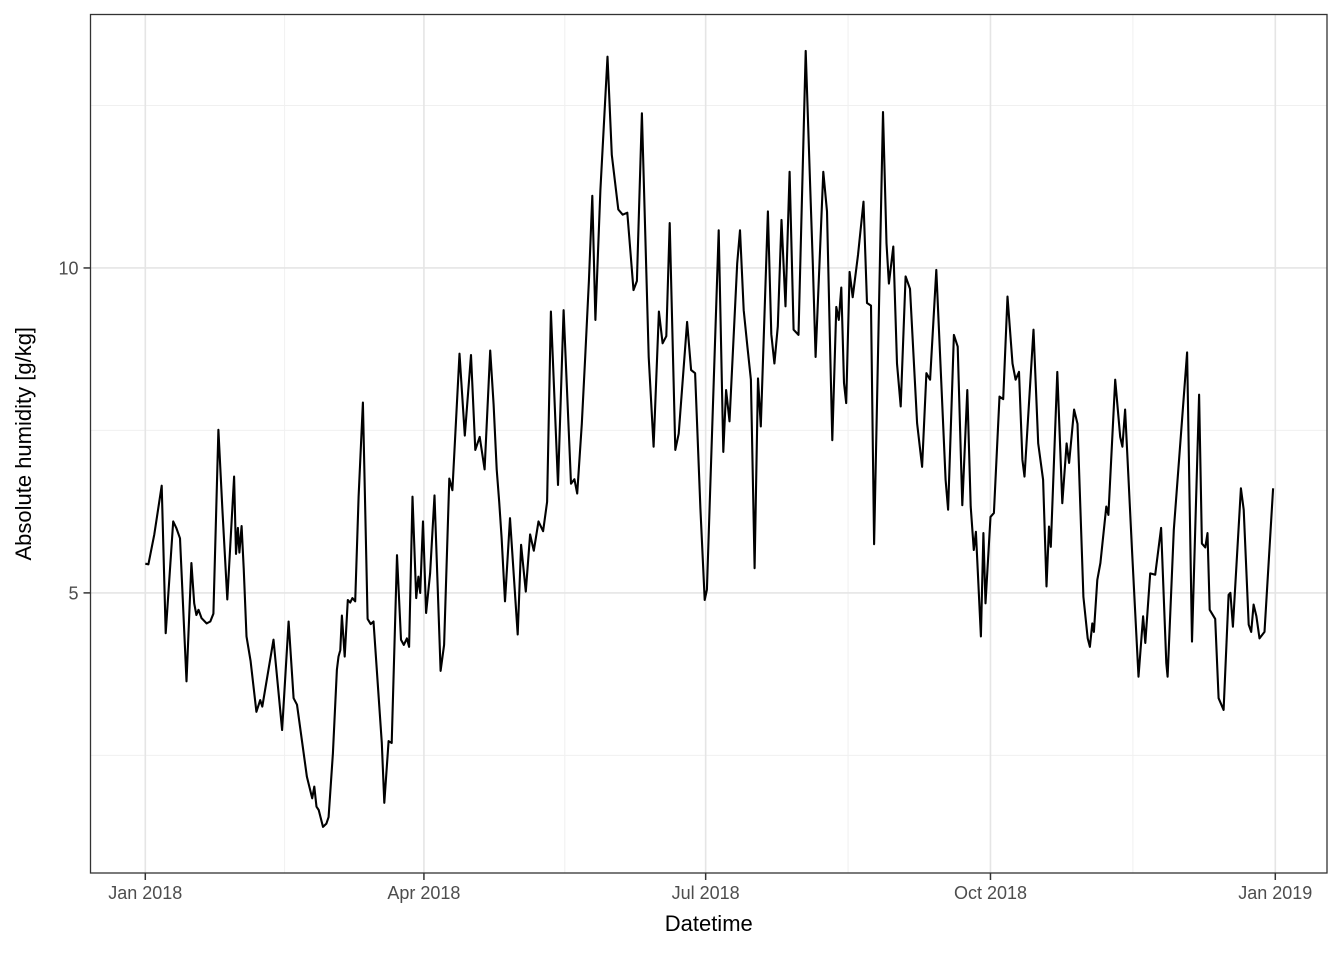  I want to click on x-tick-label: Jan 2019, so click(1275, 893).